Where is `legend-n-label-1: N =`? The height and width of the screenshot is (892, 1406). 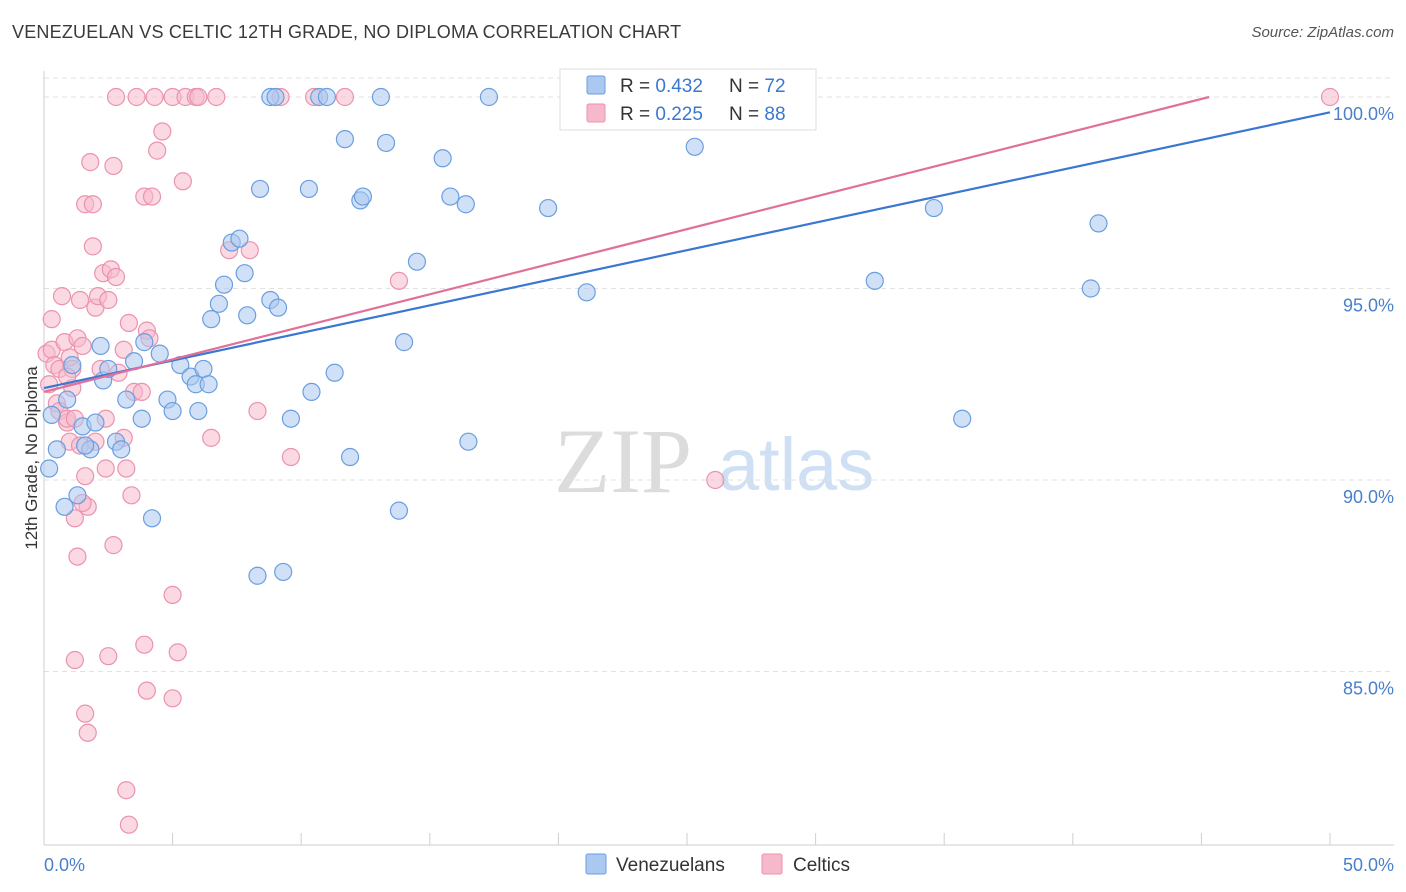
legend-n-label-1: N = is located at coordinates (746, 86).